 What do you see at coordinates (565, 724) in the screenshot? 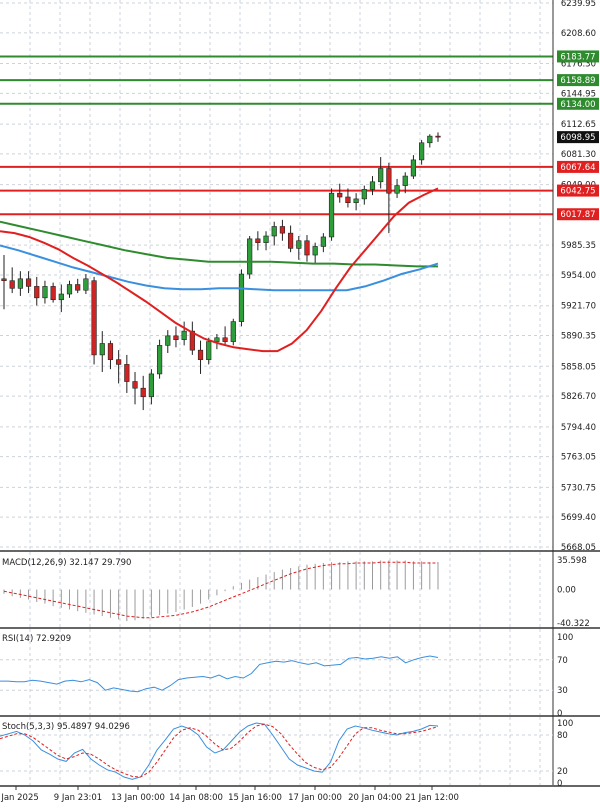
I see `stoch-y-tick: 100` at bounding box center [565, 724].